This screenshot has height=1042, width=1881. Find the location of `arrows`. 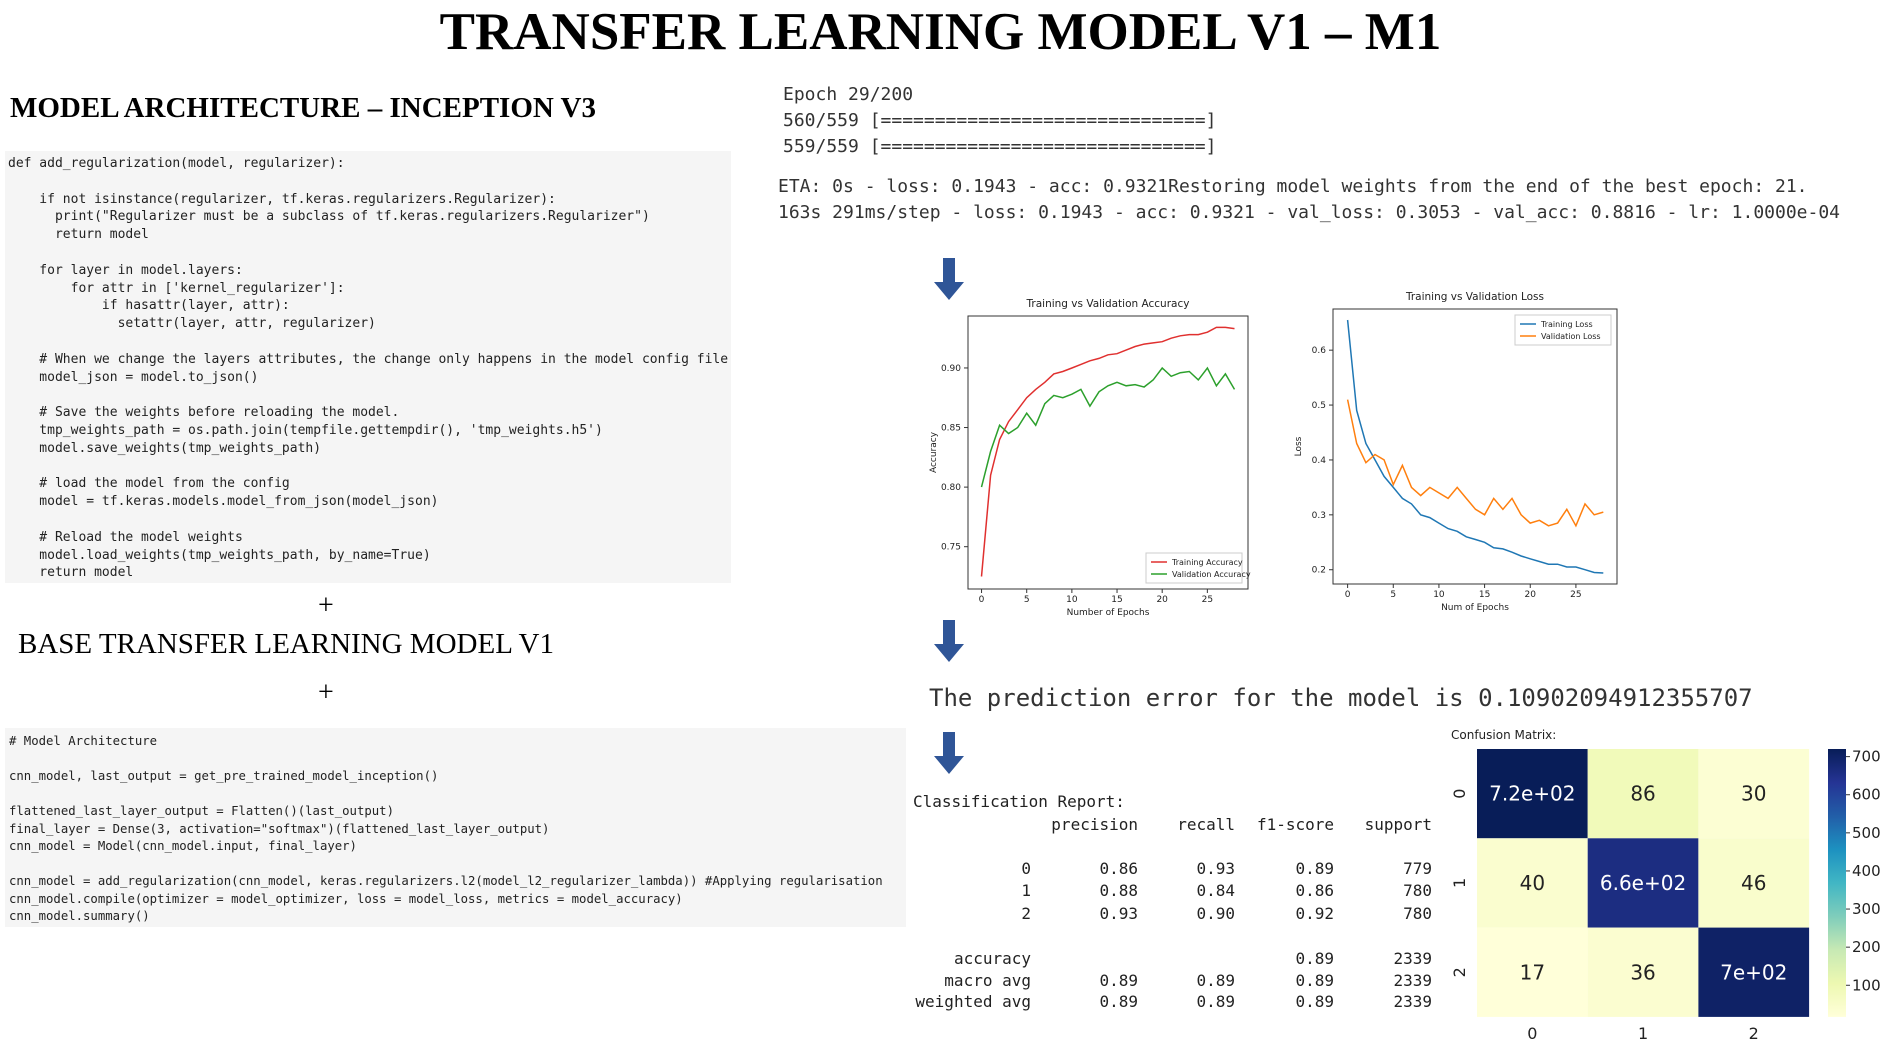

arrows is located at coordinates (949, 516).